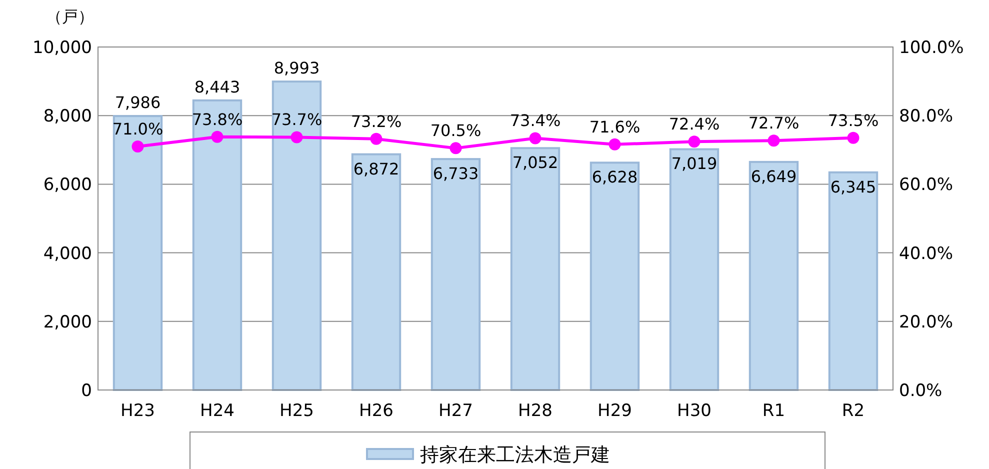 This screenshot has height=469, width=989. I want to click on legend-label: 持家在来工法木造戸建, so click(515, 455).